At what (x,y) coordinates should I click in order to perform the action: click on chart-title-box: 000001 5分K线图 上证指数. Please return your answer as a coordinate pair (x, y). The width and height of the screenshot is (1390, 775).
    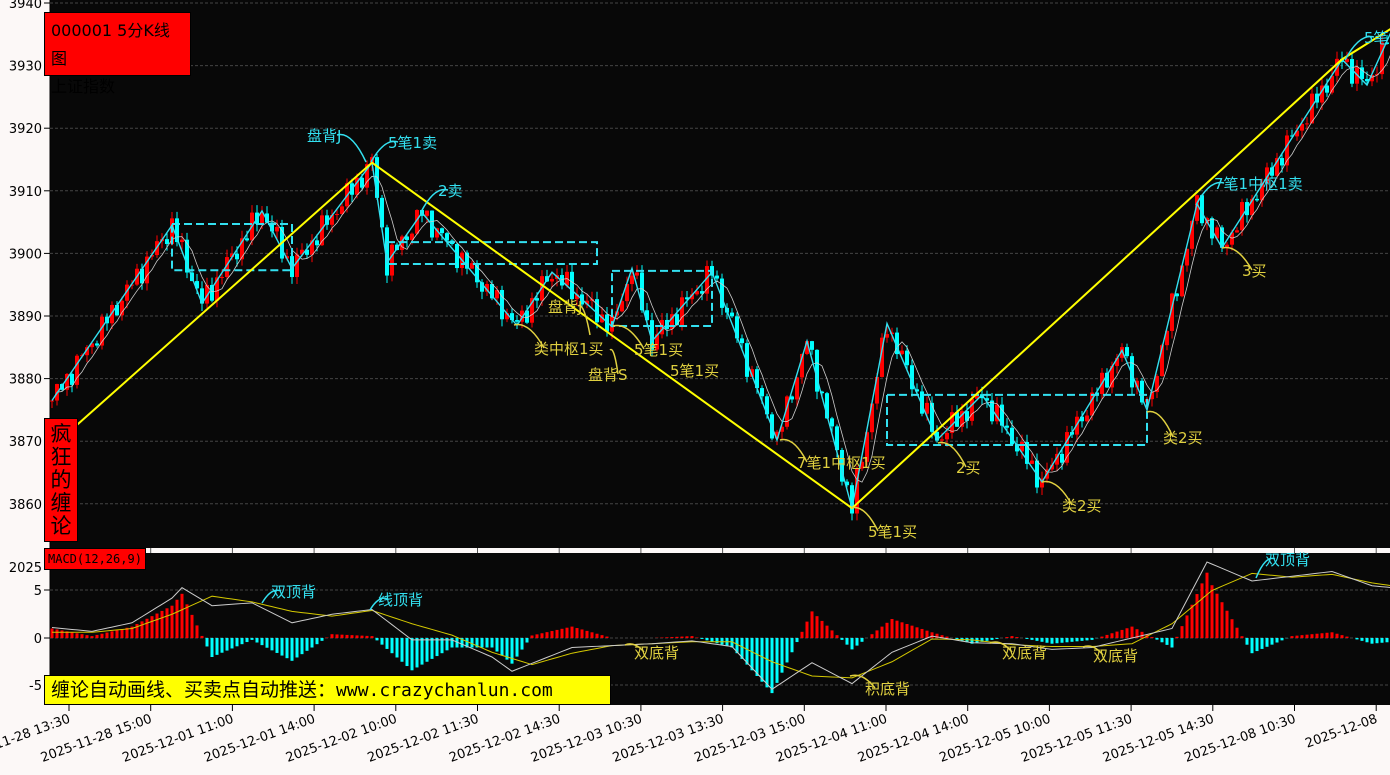
    Looking at the image, I should click on (117, 54).